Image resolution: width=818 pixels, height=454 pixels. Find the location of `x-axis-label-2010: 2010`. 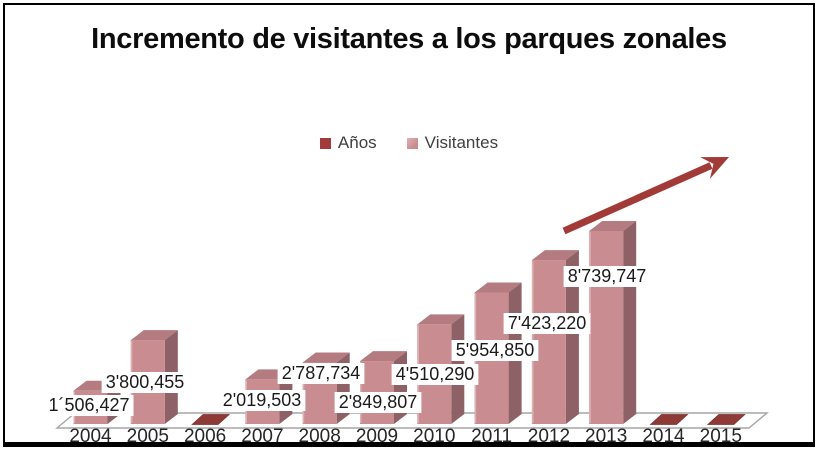

x-axis-label-2010: 2010 is located at coordinates (434, 436).